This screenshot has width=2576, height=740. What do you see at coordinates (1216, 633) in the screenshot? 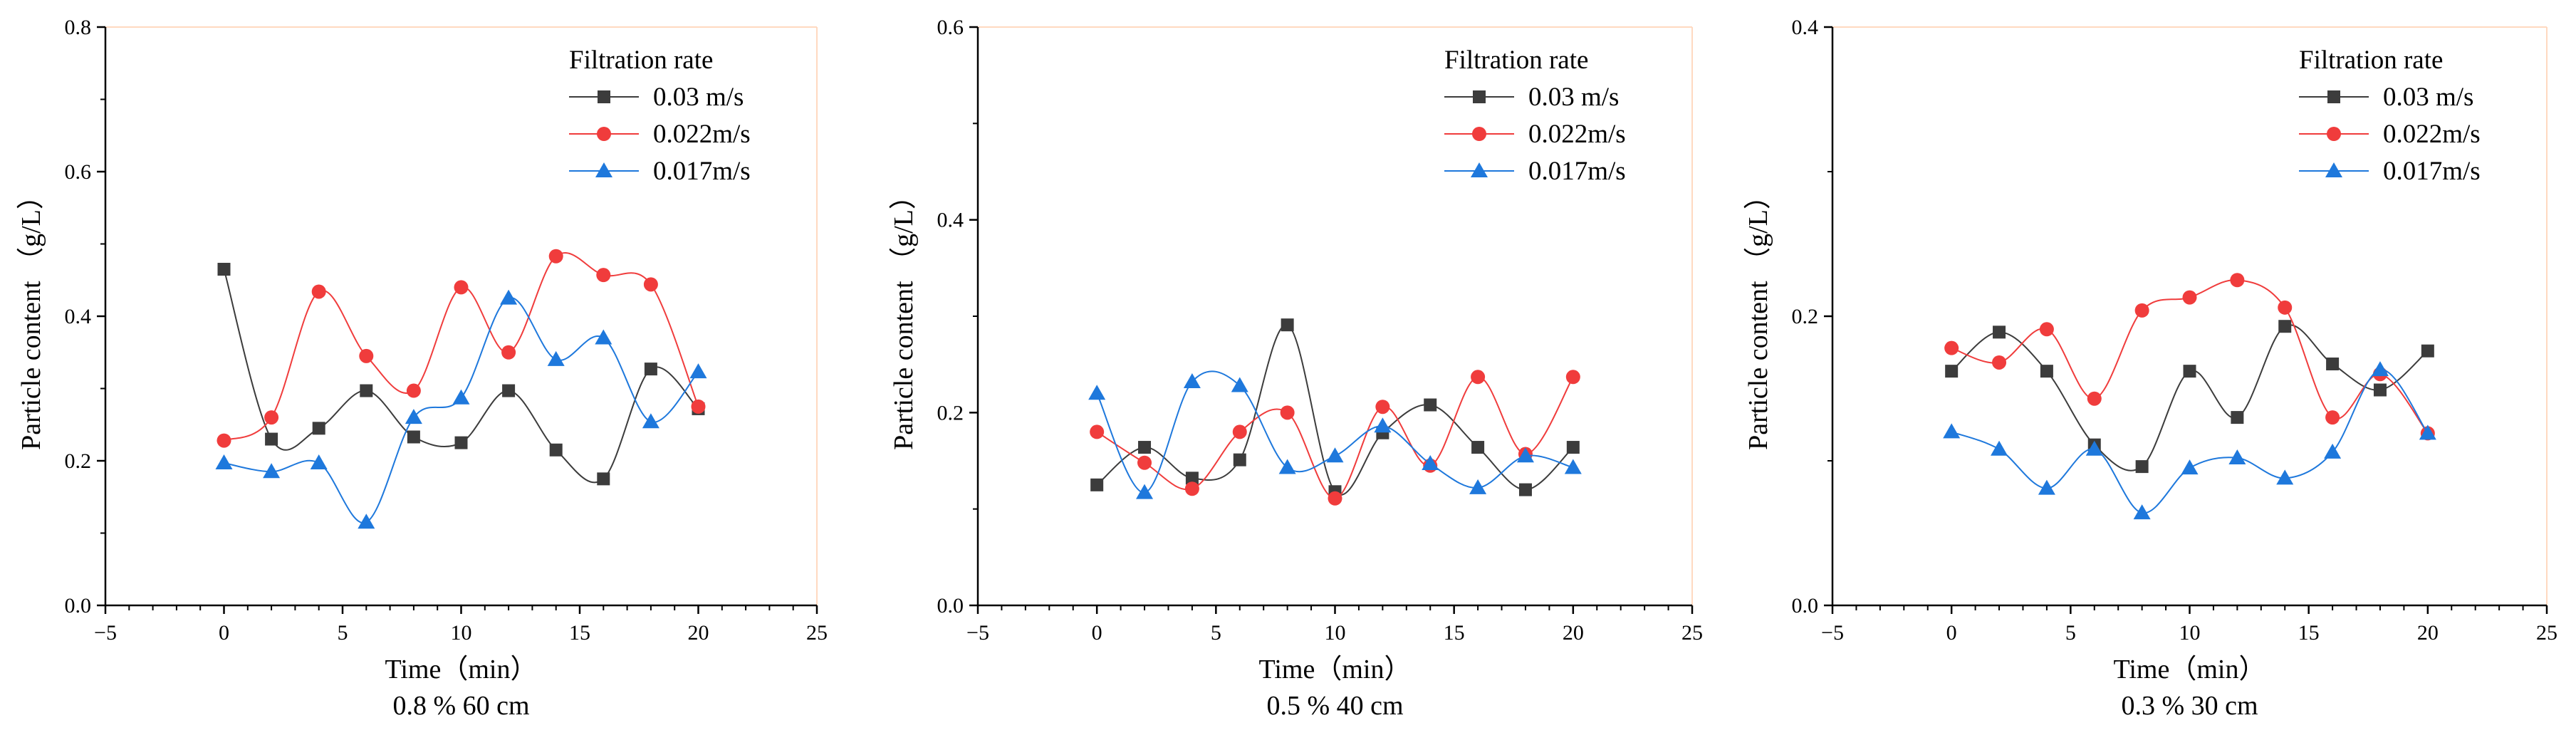
I see `x-tick-label: 5` at bounding box center [1216, 633].